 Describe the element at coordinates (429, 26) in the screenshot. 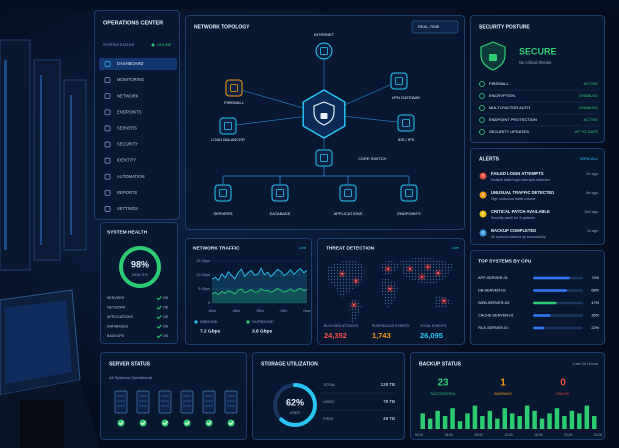

I see `mode-label: REAL-TIME` at that location.